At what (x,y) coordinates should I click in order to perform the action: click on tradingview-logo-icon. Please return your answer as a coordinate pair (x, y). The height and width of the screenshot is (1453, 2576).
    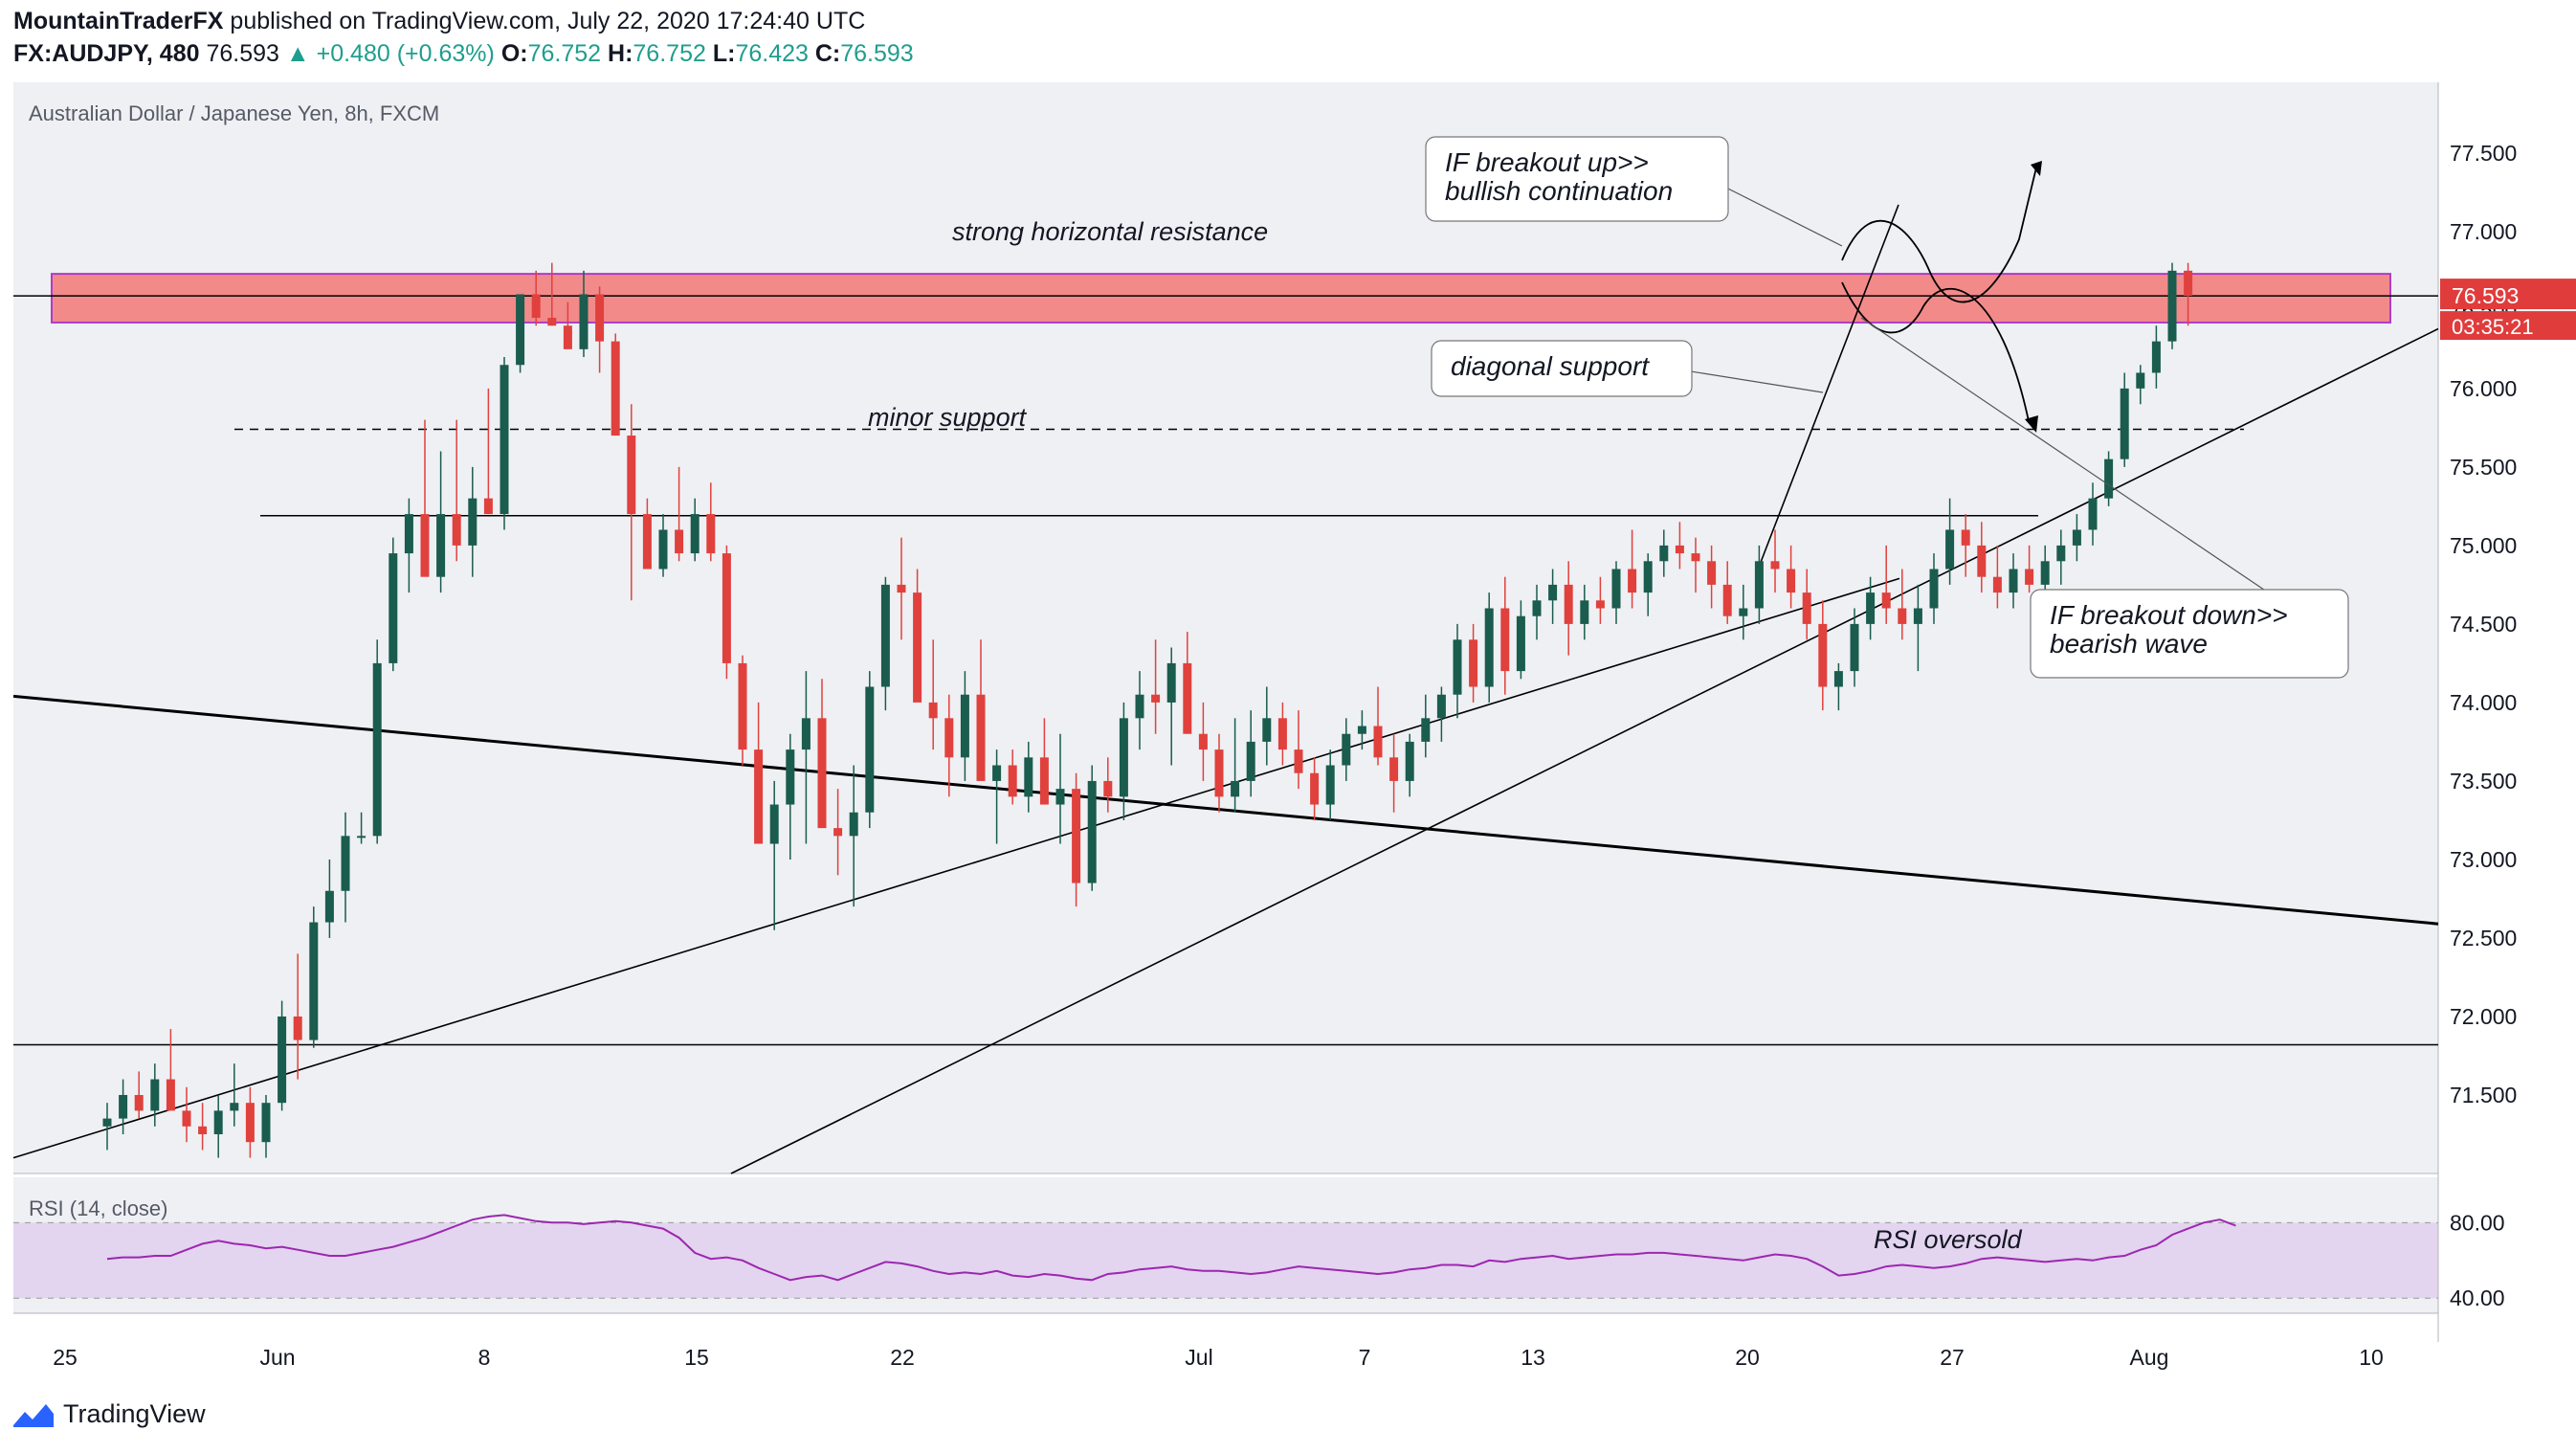
    Looking at the image, I should click on (33, 1415).